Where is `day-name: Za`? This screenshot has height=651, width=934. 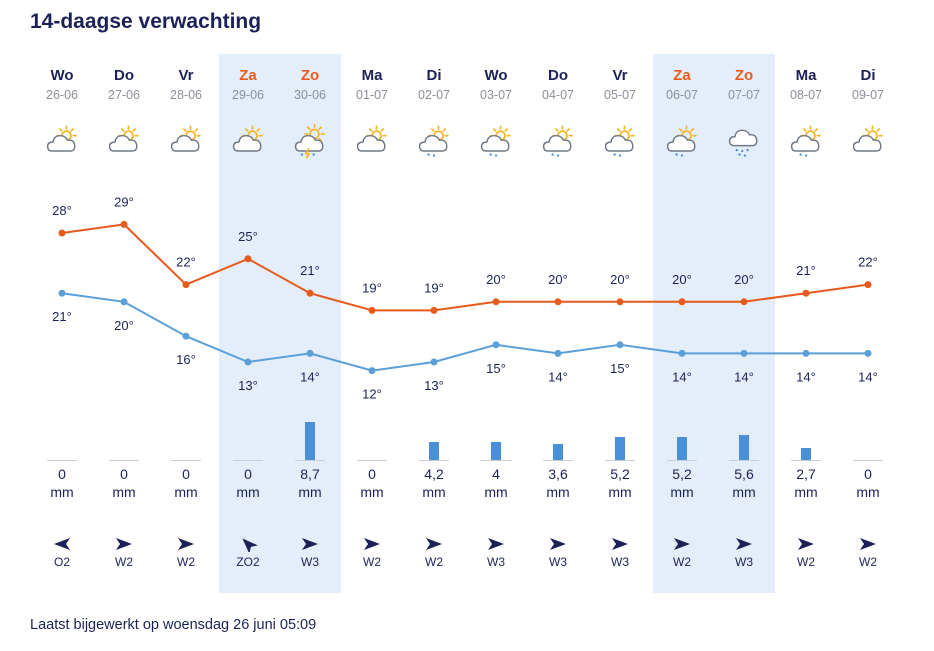 day-name: Za is located at coordinates (248, 75).